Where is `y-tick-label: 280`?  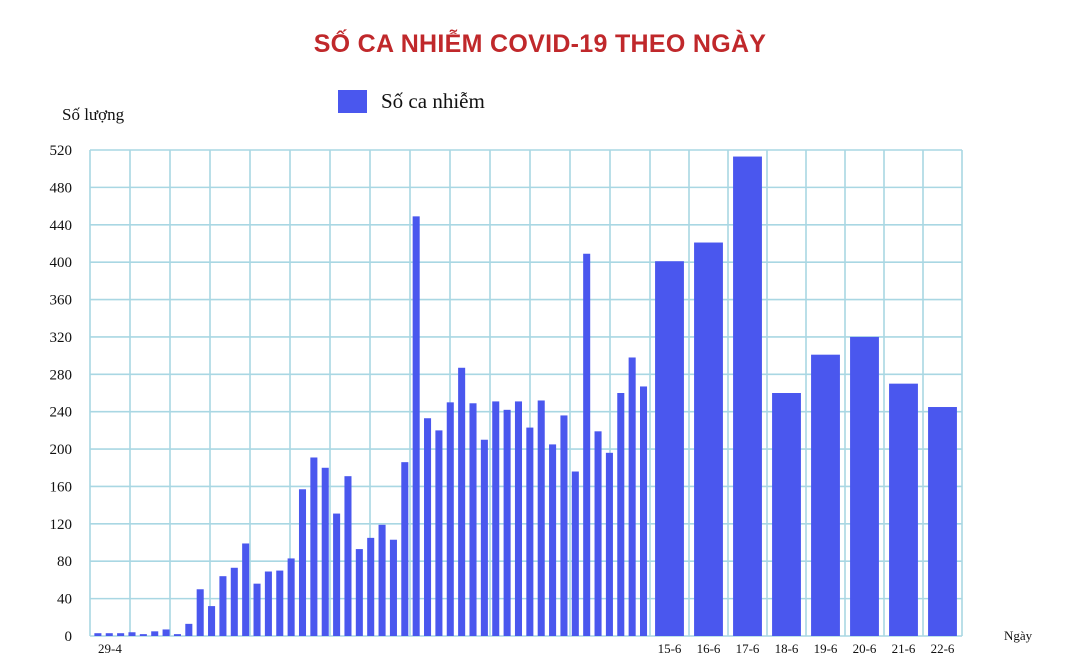
y-tick-label: 280 is located at coordinates (61, 375).